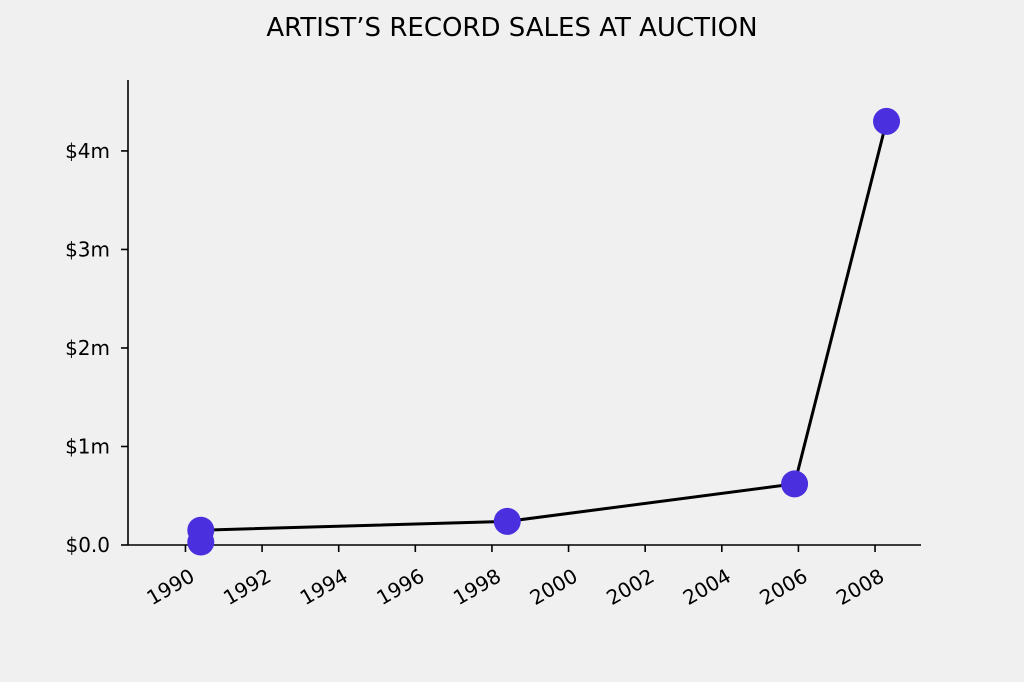 The height and width of the screenshot is (682, 1024). Describe the element at coordinates (87, 348) in the screenshot. I see `y-tick-label: $2m` at that location.